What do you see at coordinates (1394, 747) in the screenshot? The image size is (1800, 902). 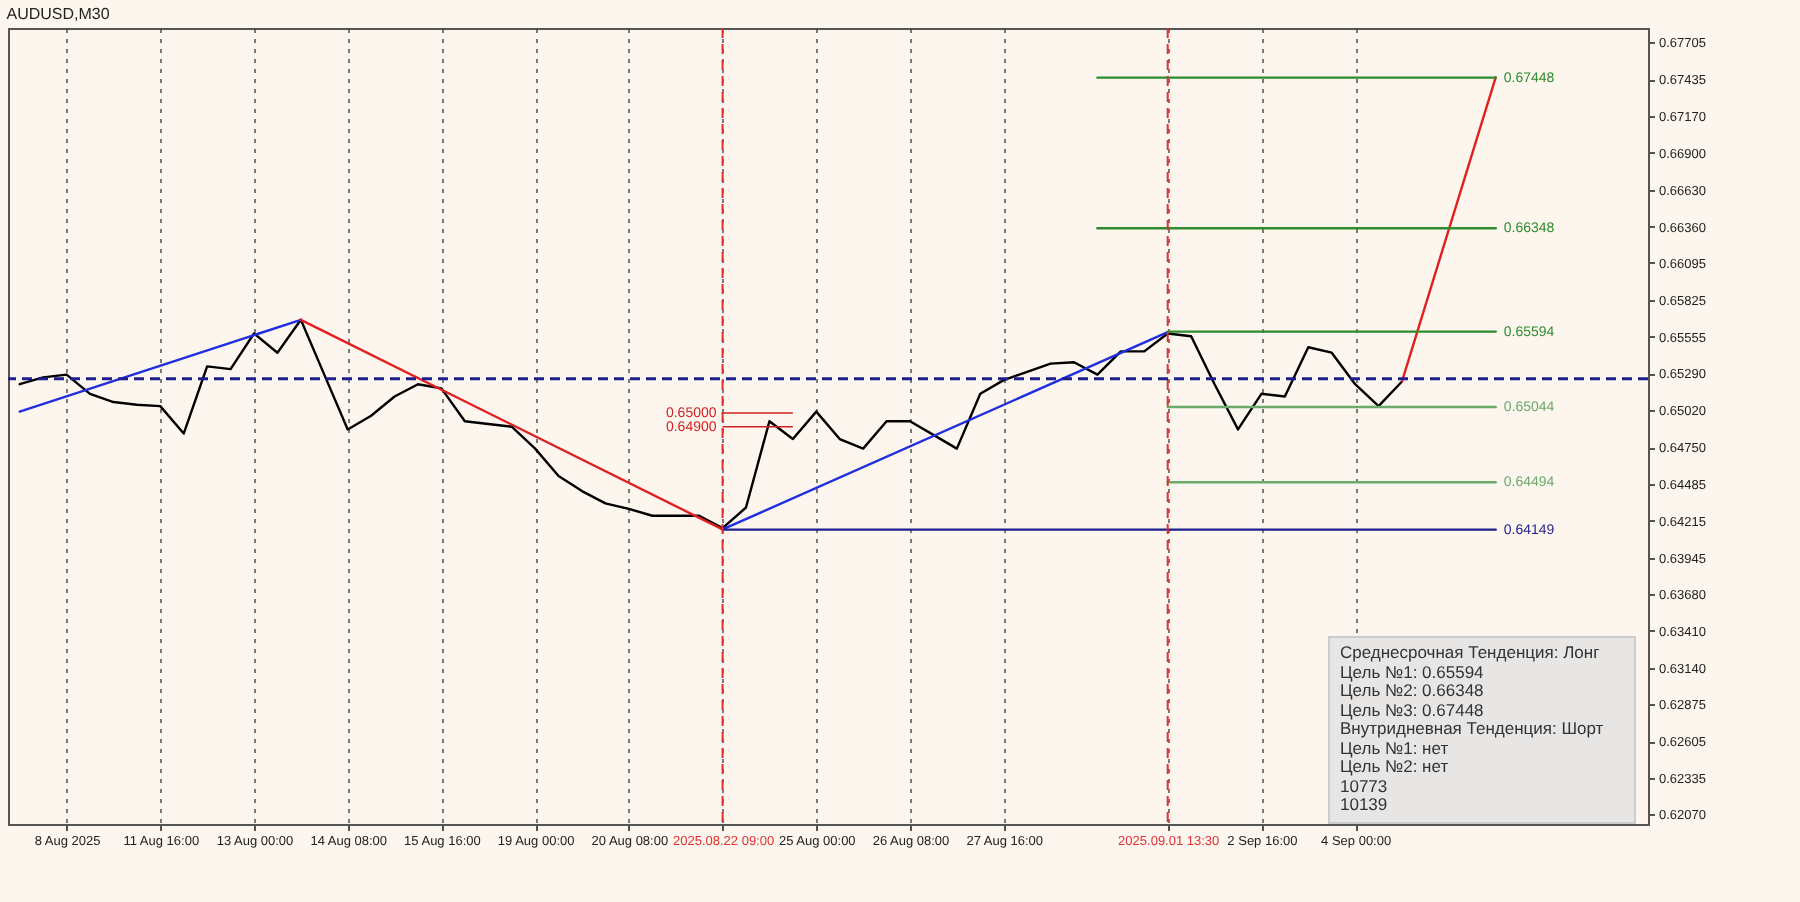 I see `annotation: Цель №1: нет` at bounding box center [1394, 747].